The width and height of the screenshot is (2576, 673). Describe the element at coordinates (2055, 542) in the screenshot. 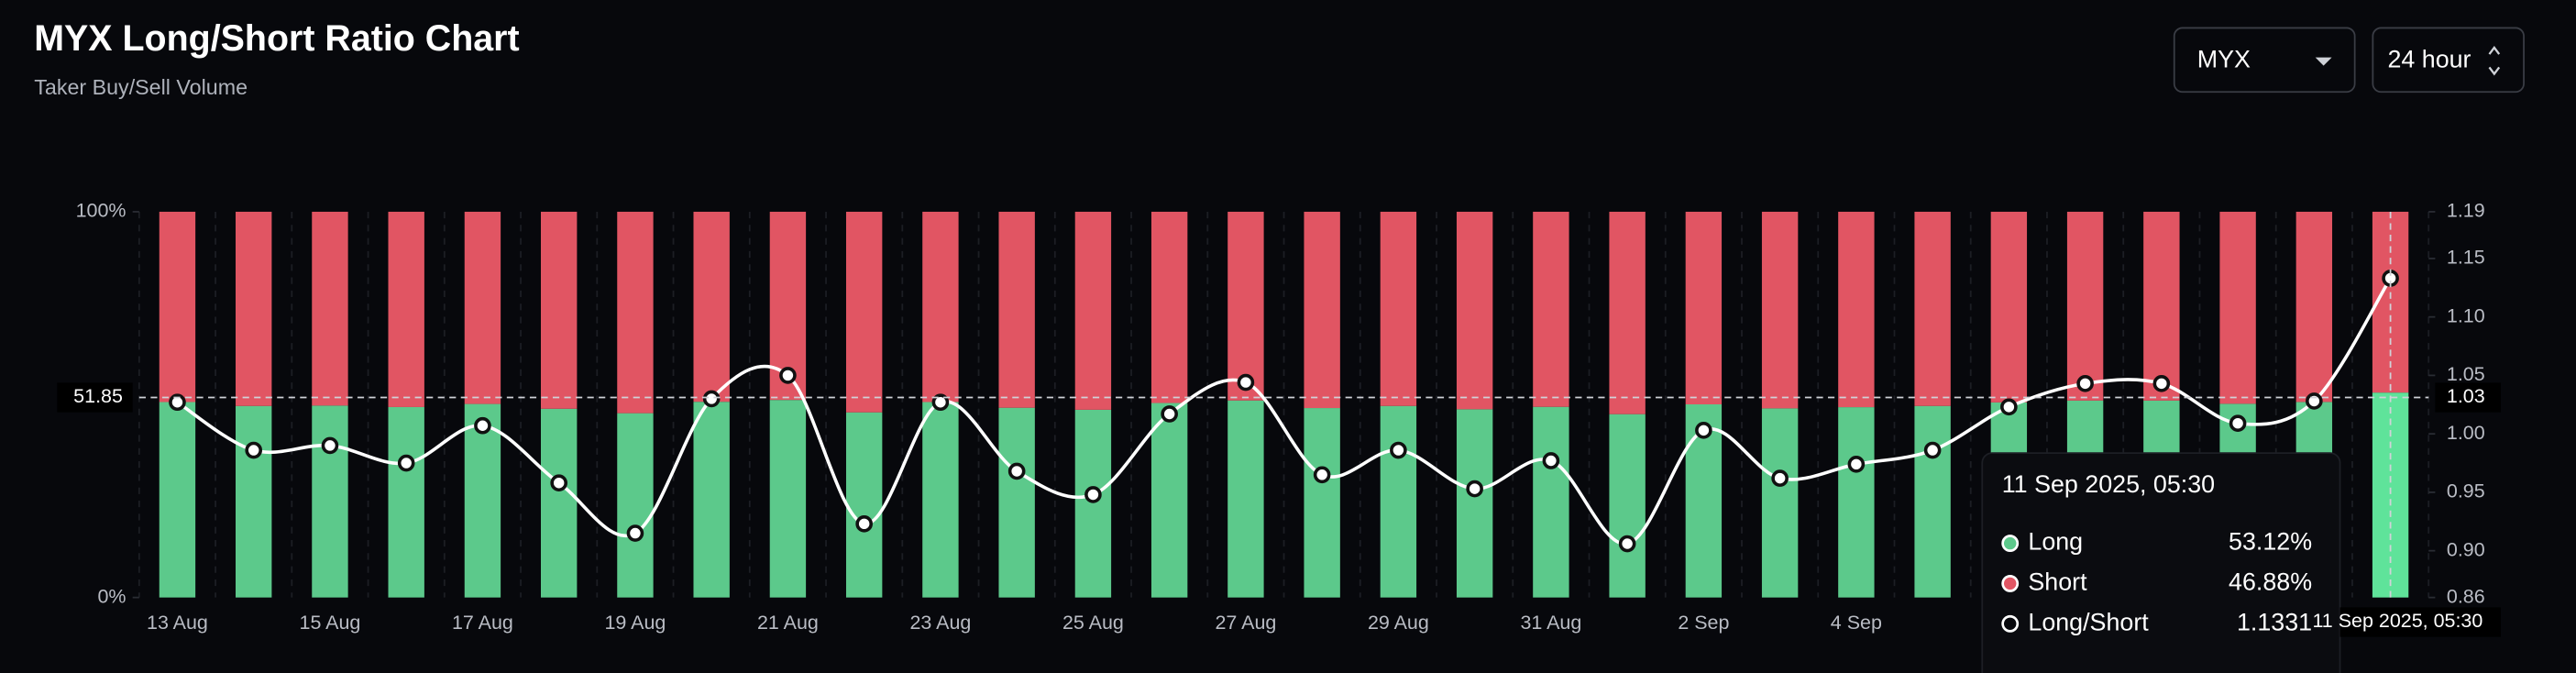

I see `tooltip-name: Long` at that location.